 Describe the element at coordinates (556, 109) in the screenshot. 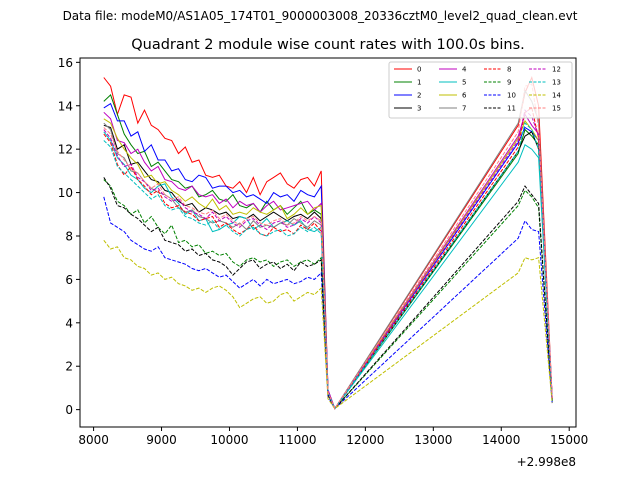

I see `legend-label-15: 15` at that location.